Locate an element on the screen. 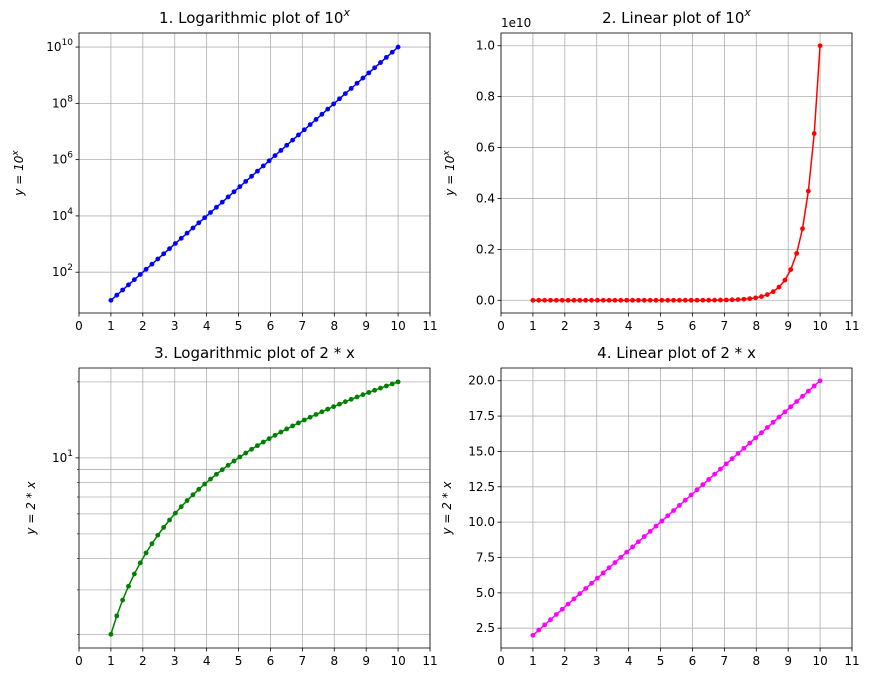 The height and width of the screenshot is (679, 876). tick-label-y: 0.8 is located at coordinates (485, 97).